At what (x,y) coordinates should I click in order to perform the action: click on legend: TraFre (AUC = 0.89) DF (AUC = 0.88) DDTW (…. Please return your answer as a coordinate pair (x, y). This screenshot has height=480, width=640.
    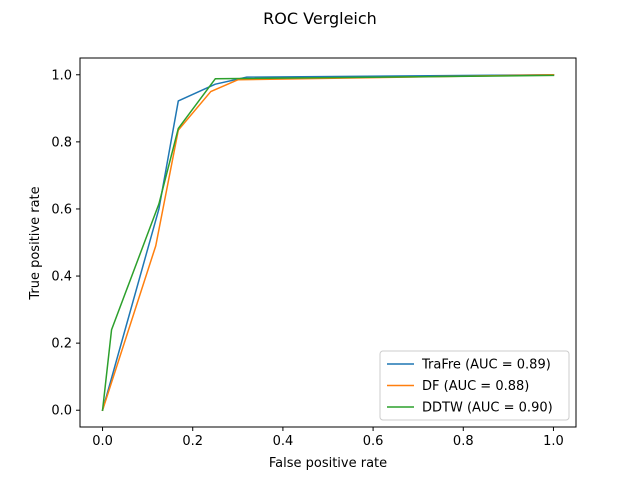
    Looking at the image, I should click on (474, 385).